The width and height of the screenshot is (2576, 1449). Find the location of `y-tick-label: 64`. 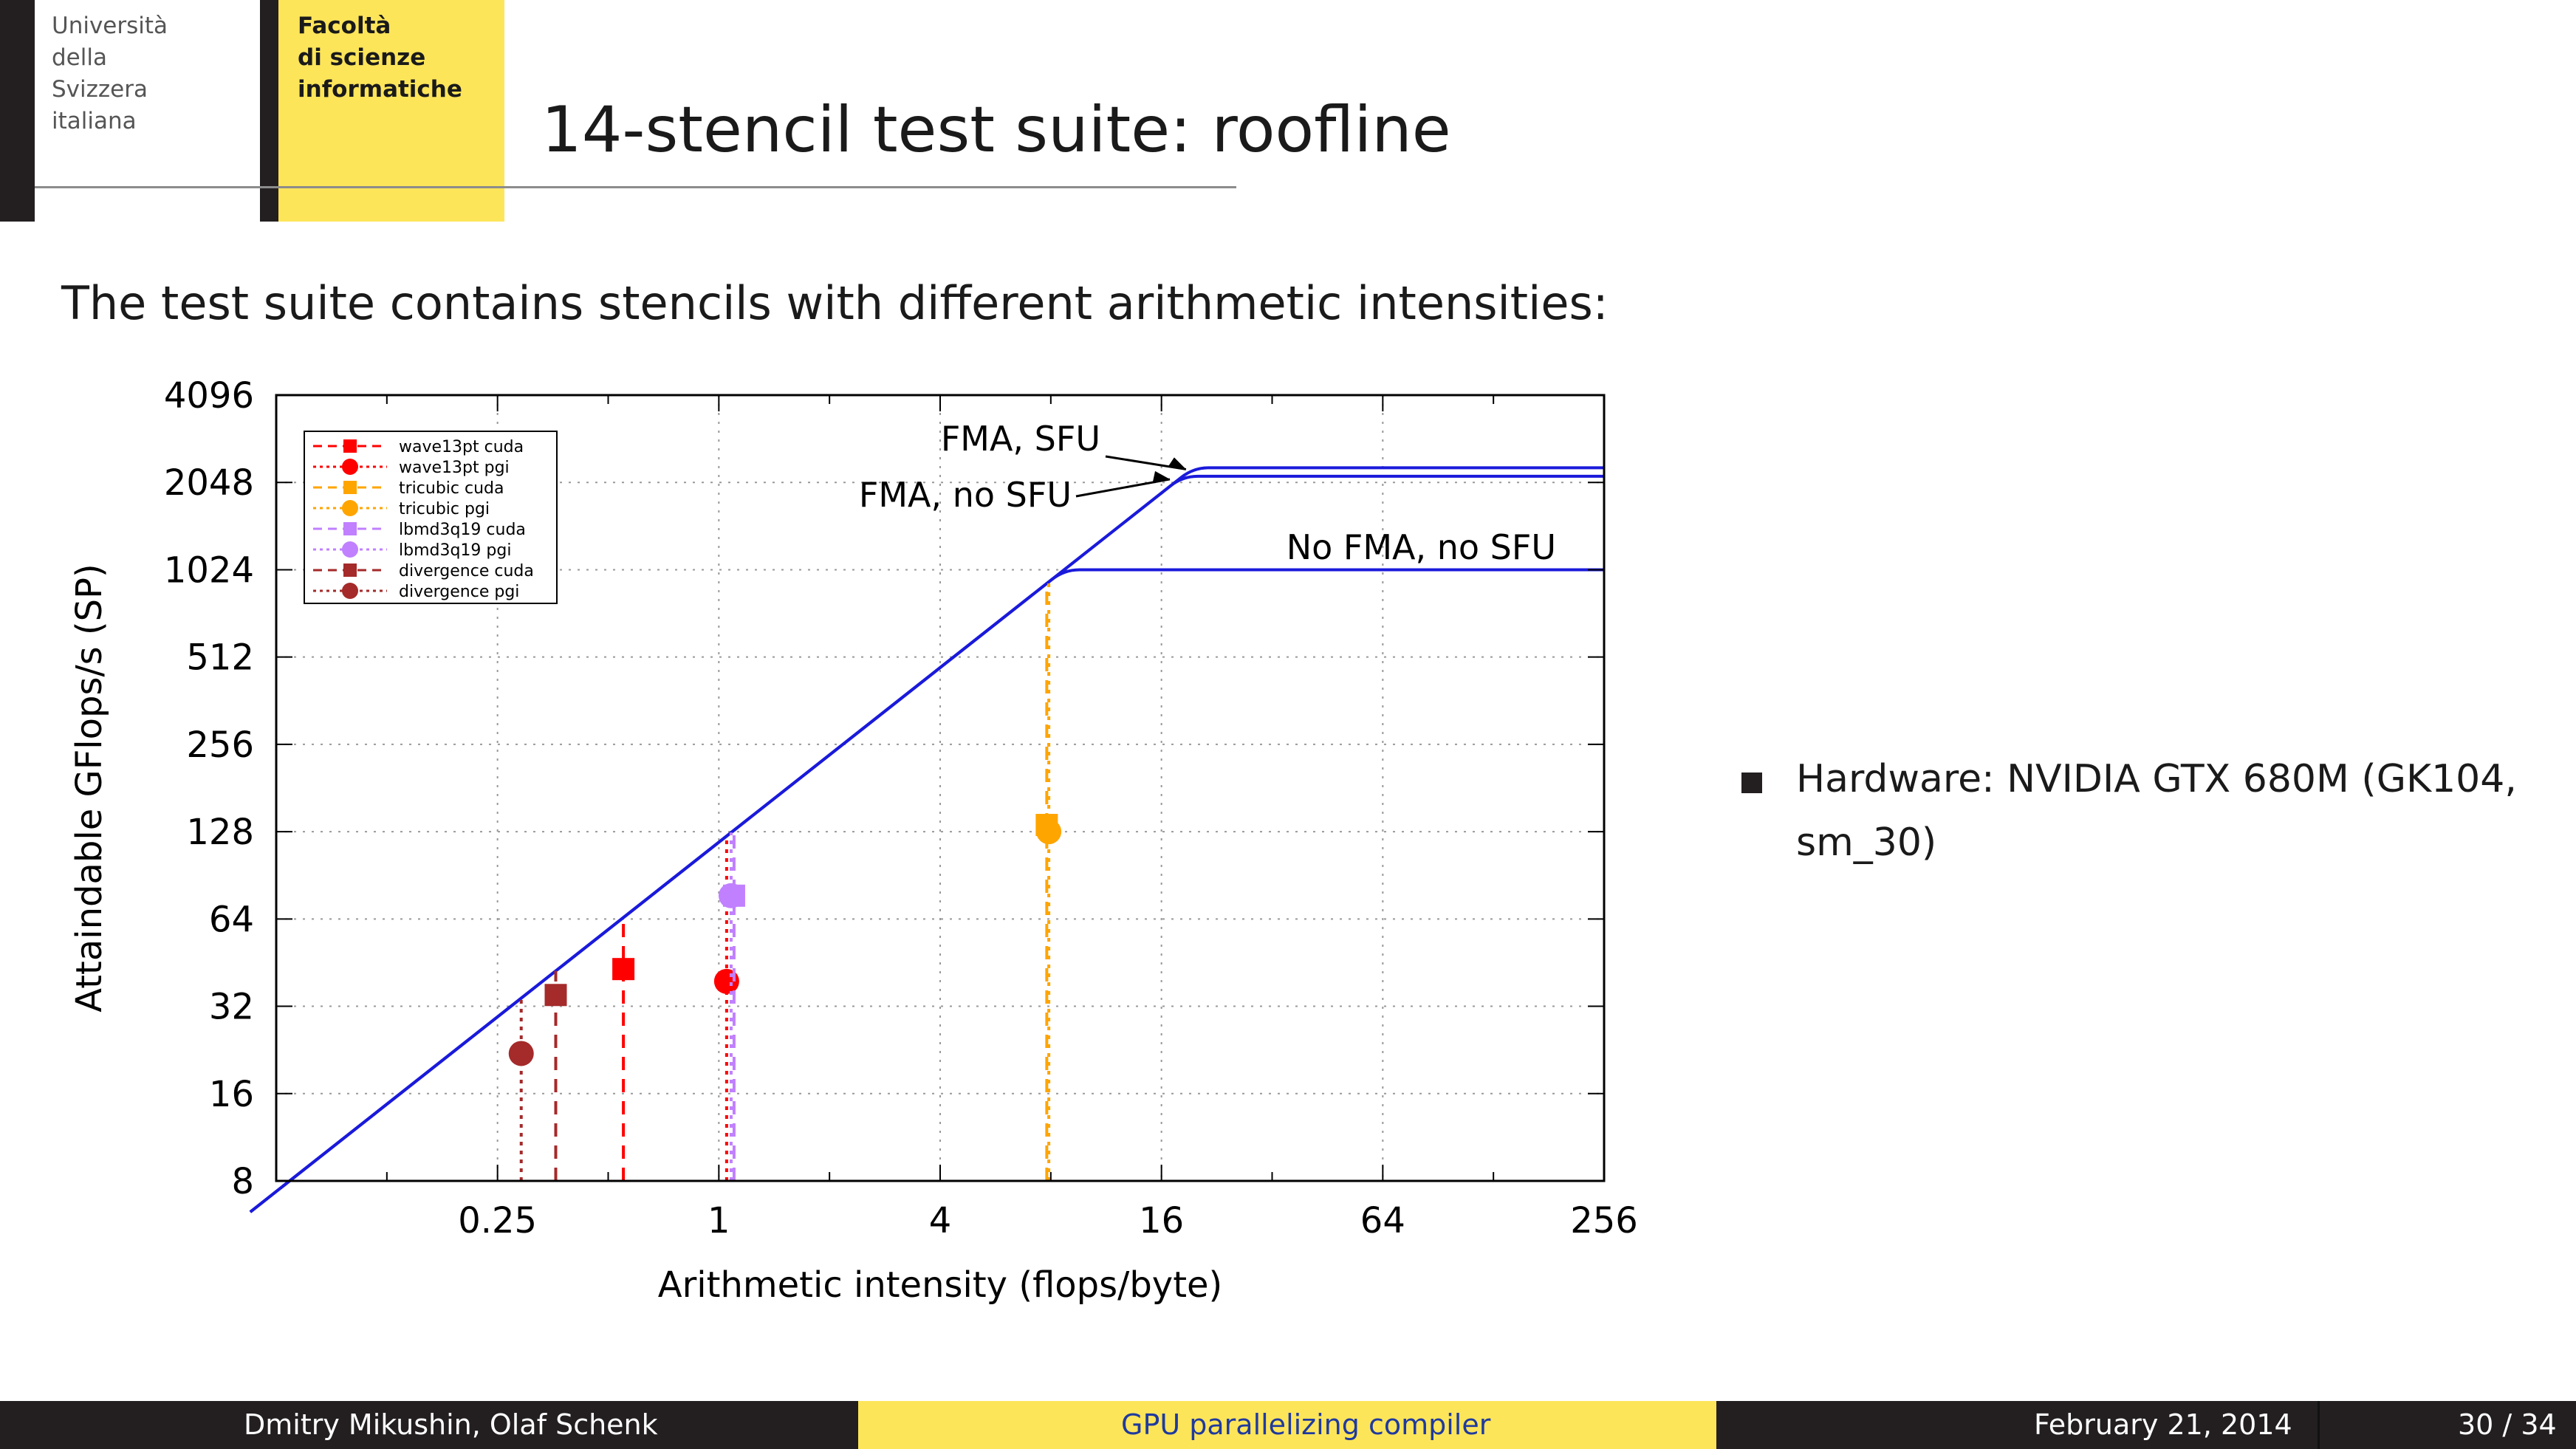

y-tick-label: 64 is located at coordinates (231, 919).